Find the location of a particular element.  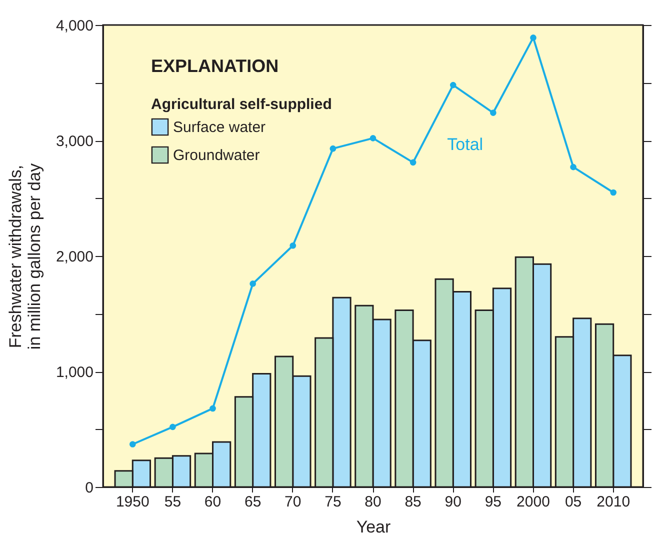

x-tick-label: 2010 is located at coordinates (613, 502).